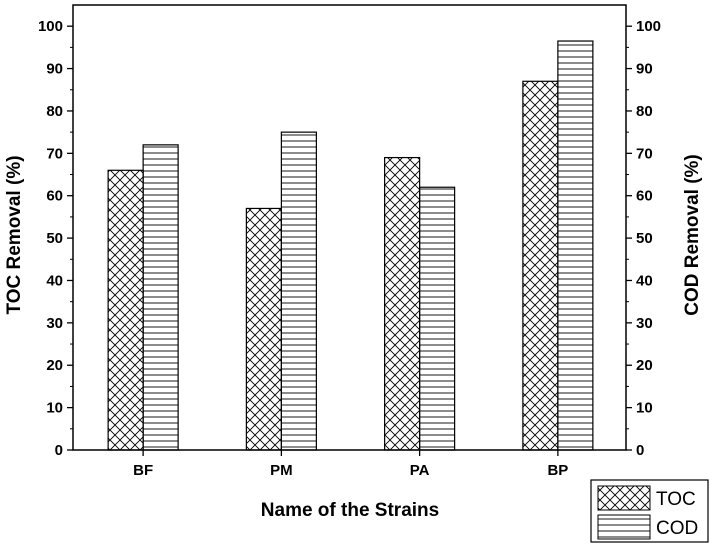 The width and height of the screenshot is (710, 544). Describe the element at coordinates (557, 470) in the screenshot. I see `x-tick-label: BP` at that location.